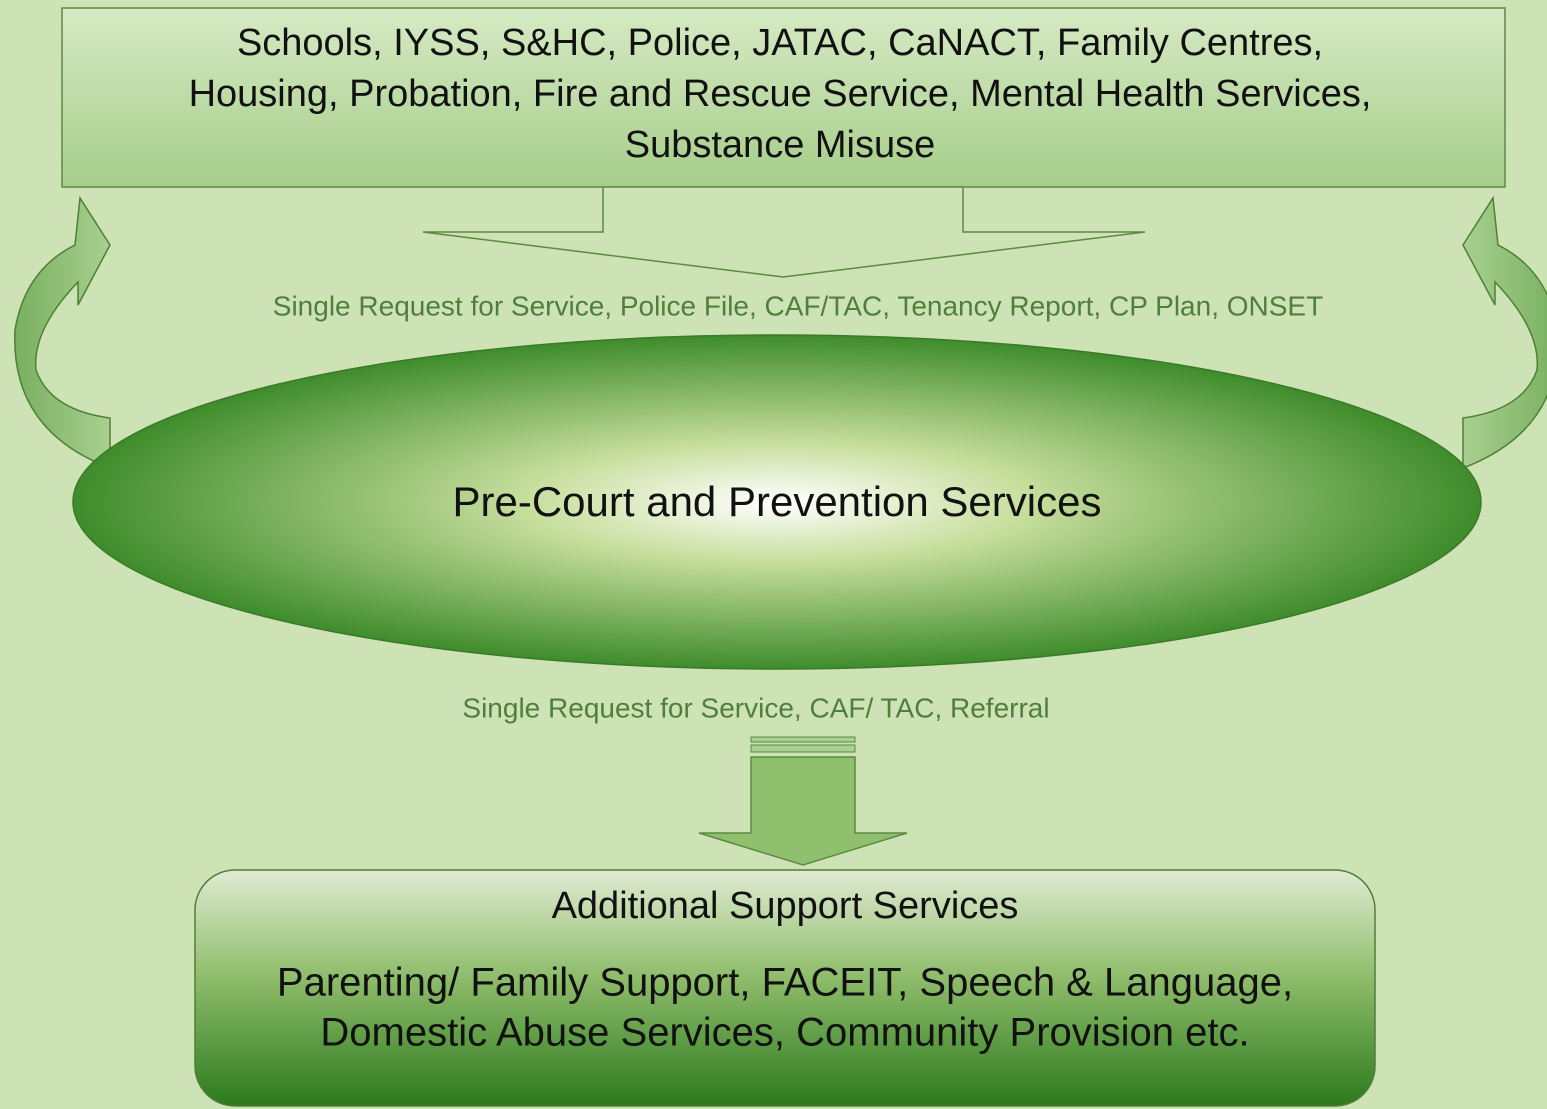  I want to click on top-line: Substance Misuse, so click(780, 145).